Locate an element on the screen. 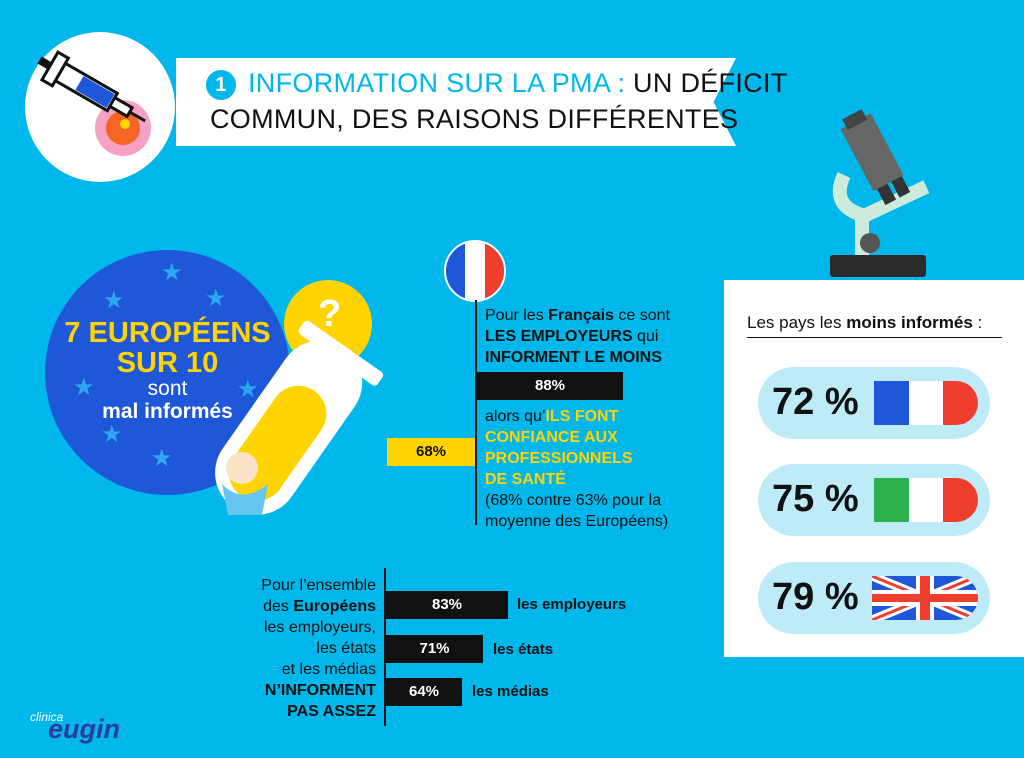  europeans-axis-line is located at coordinates (385, 647).